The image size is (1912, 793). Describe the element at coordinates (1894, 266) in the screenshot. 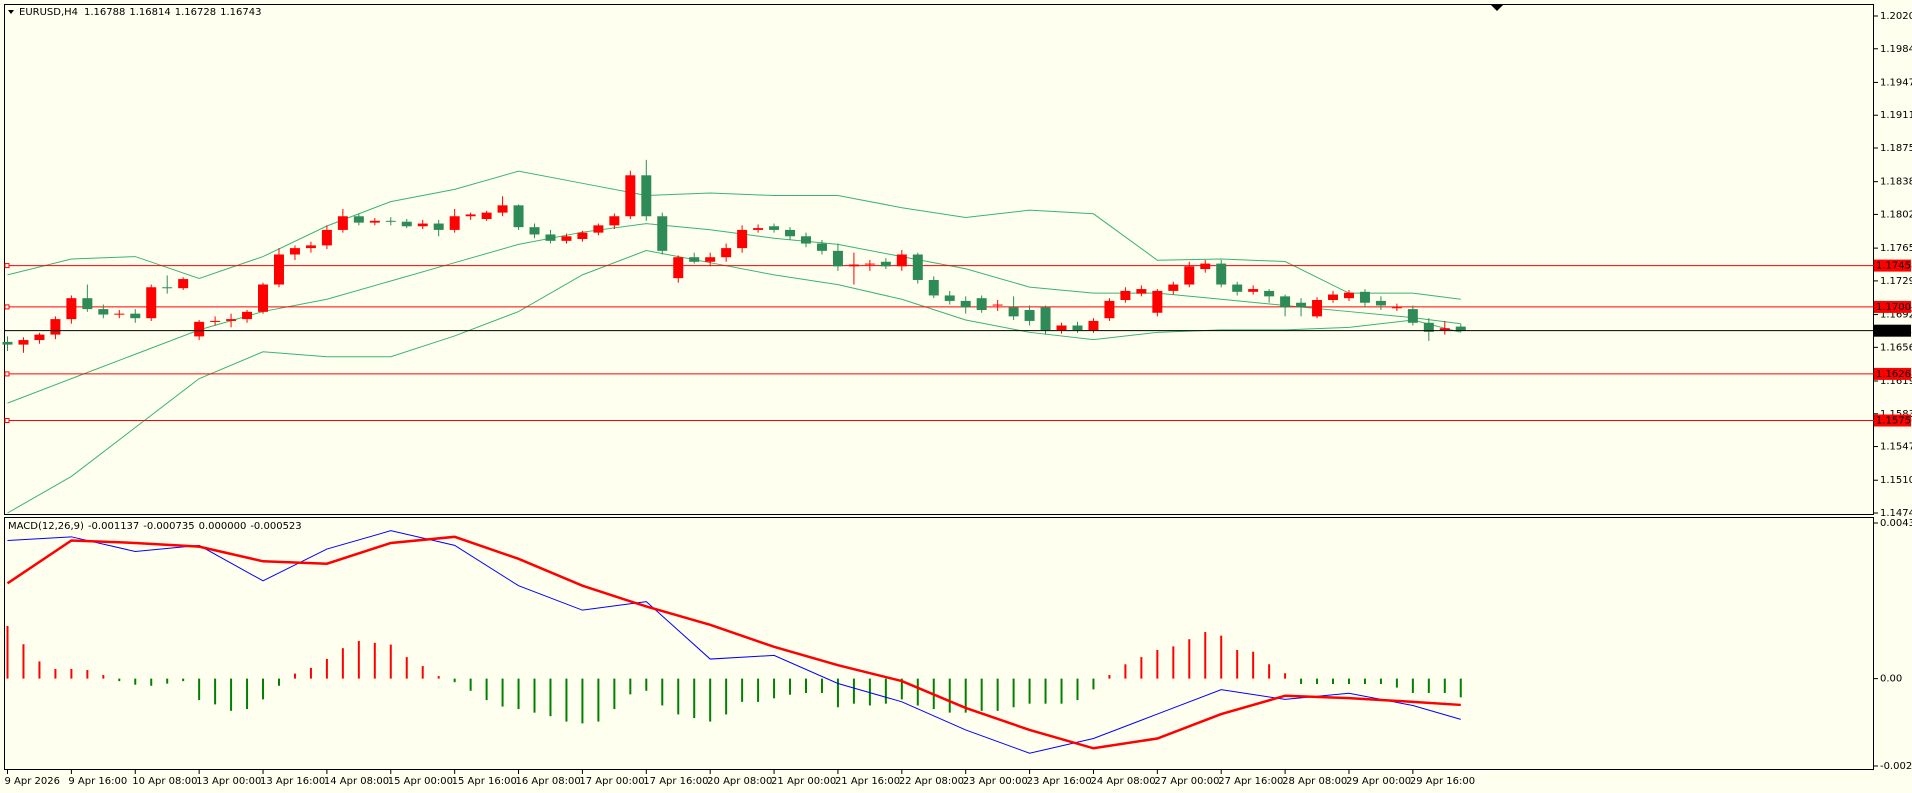

I see `level-label: 1.17458` at that location.